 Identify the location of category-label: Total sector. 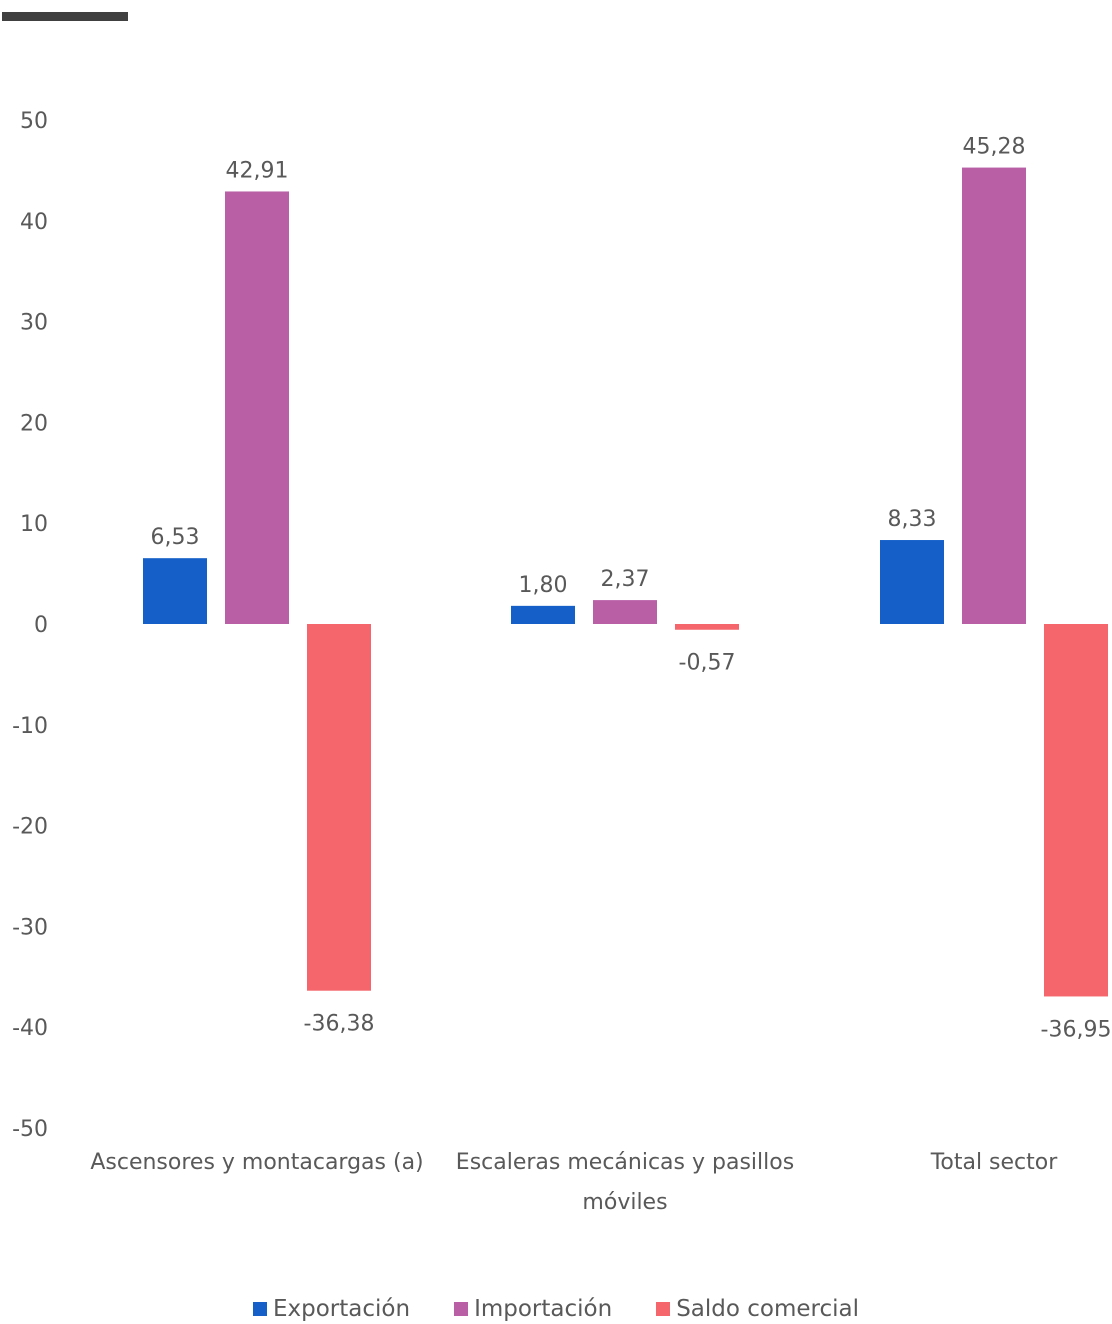
(994, 1162).